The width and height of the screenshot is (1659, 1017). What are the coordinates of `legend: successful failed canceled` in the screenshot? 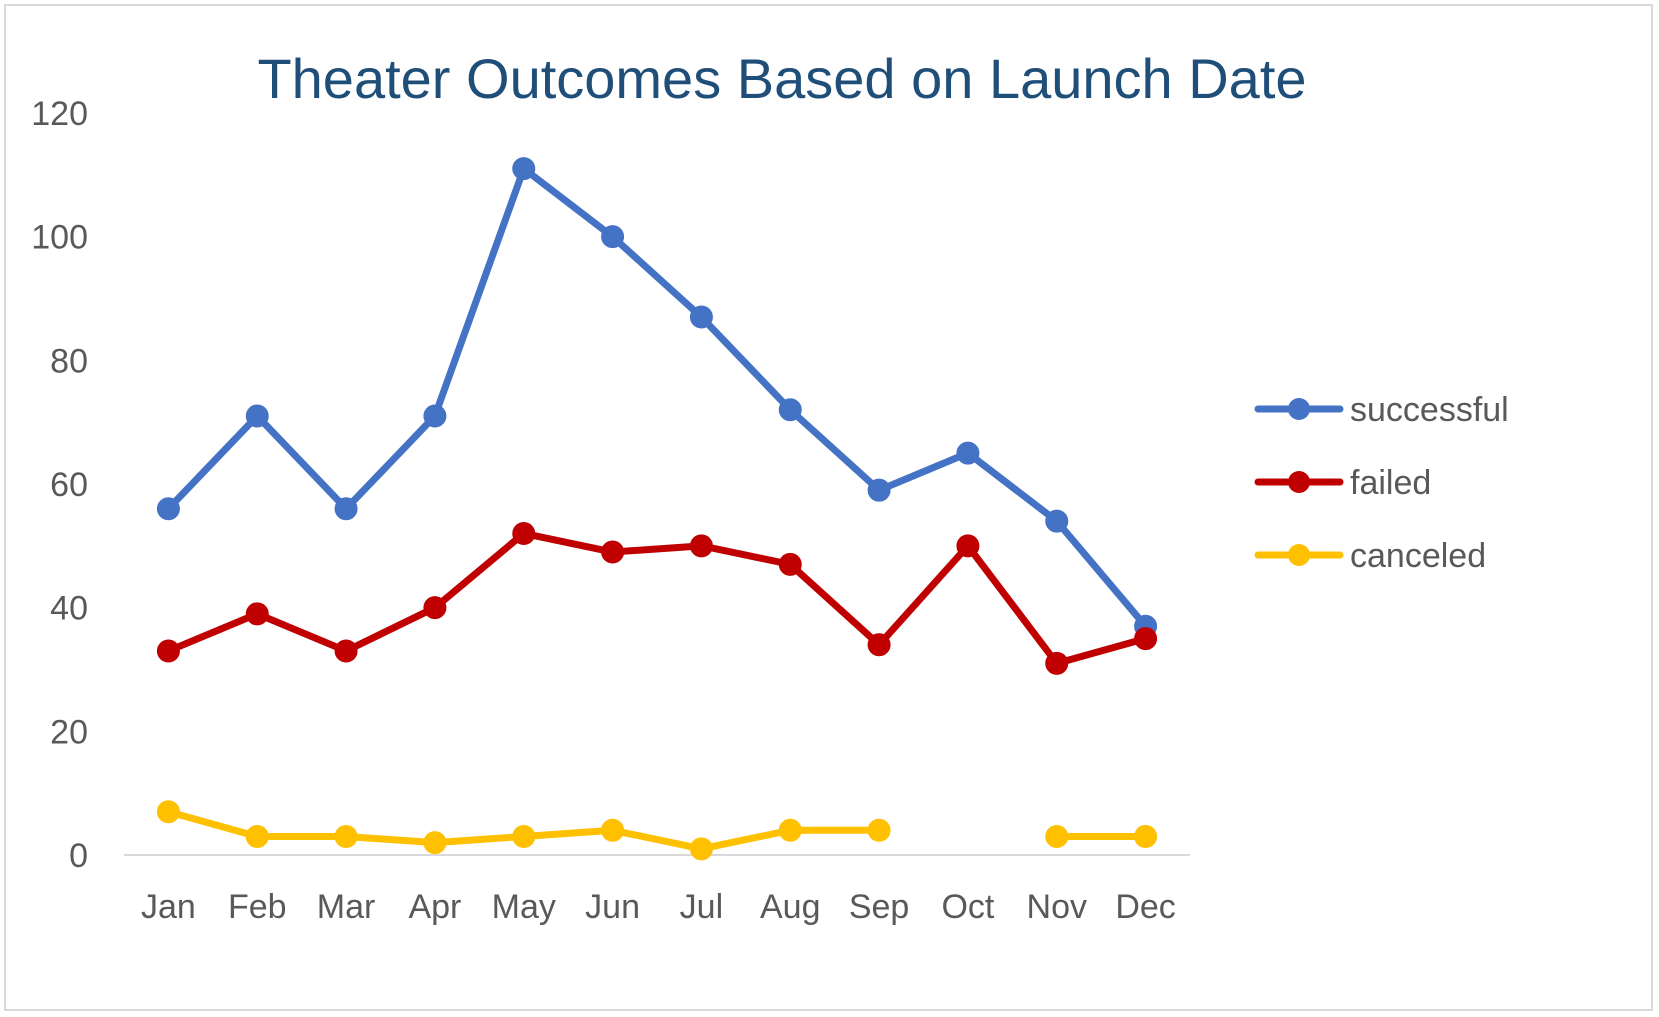 It's located at (1381, 483).